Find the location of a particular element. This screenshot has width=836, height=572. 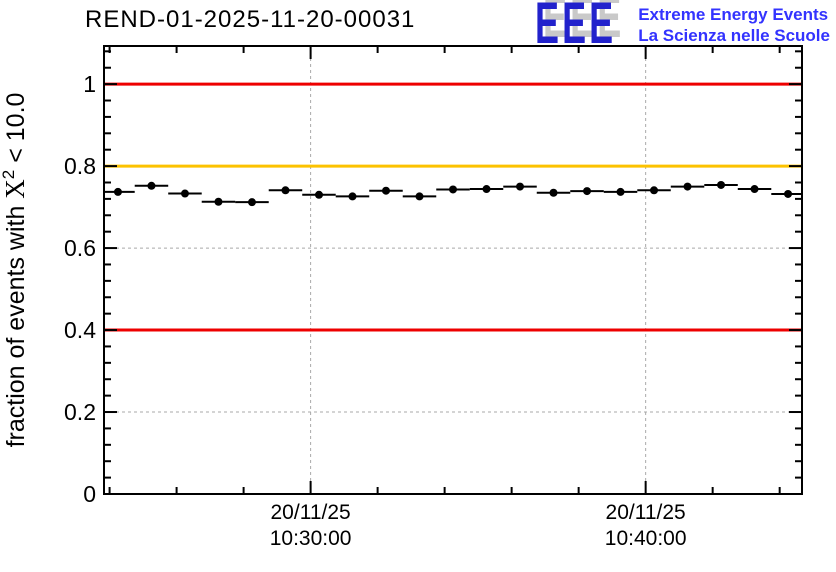

y-axis-label: fraction of events with X2 < 10.0 is located at coordinates (15, 270).